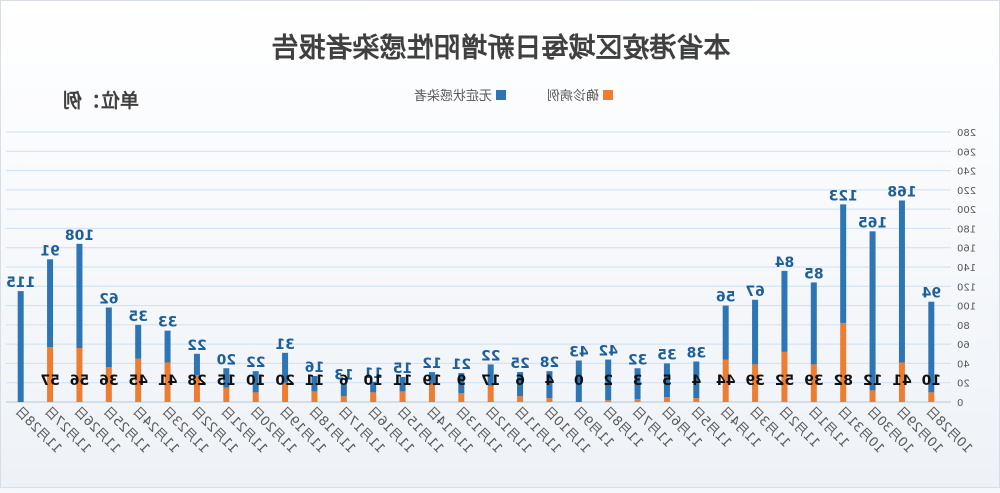 This screenshot has width=1000, height=493. Describe the element at coordinates (901, 192) in the screenshot. I see `data-label-asymptomatic: 168` at that location.